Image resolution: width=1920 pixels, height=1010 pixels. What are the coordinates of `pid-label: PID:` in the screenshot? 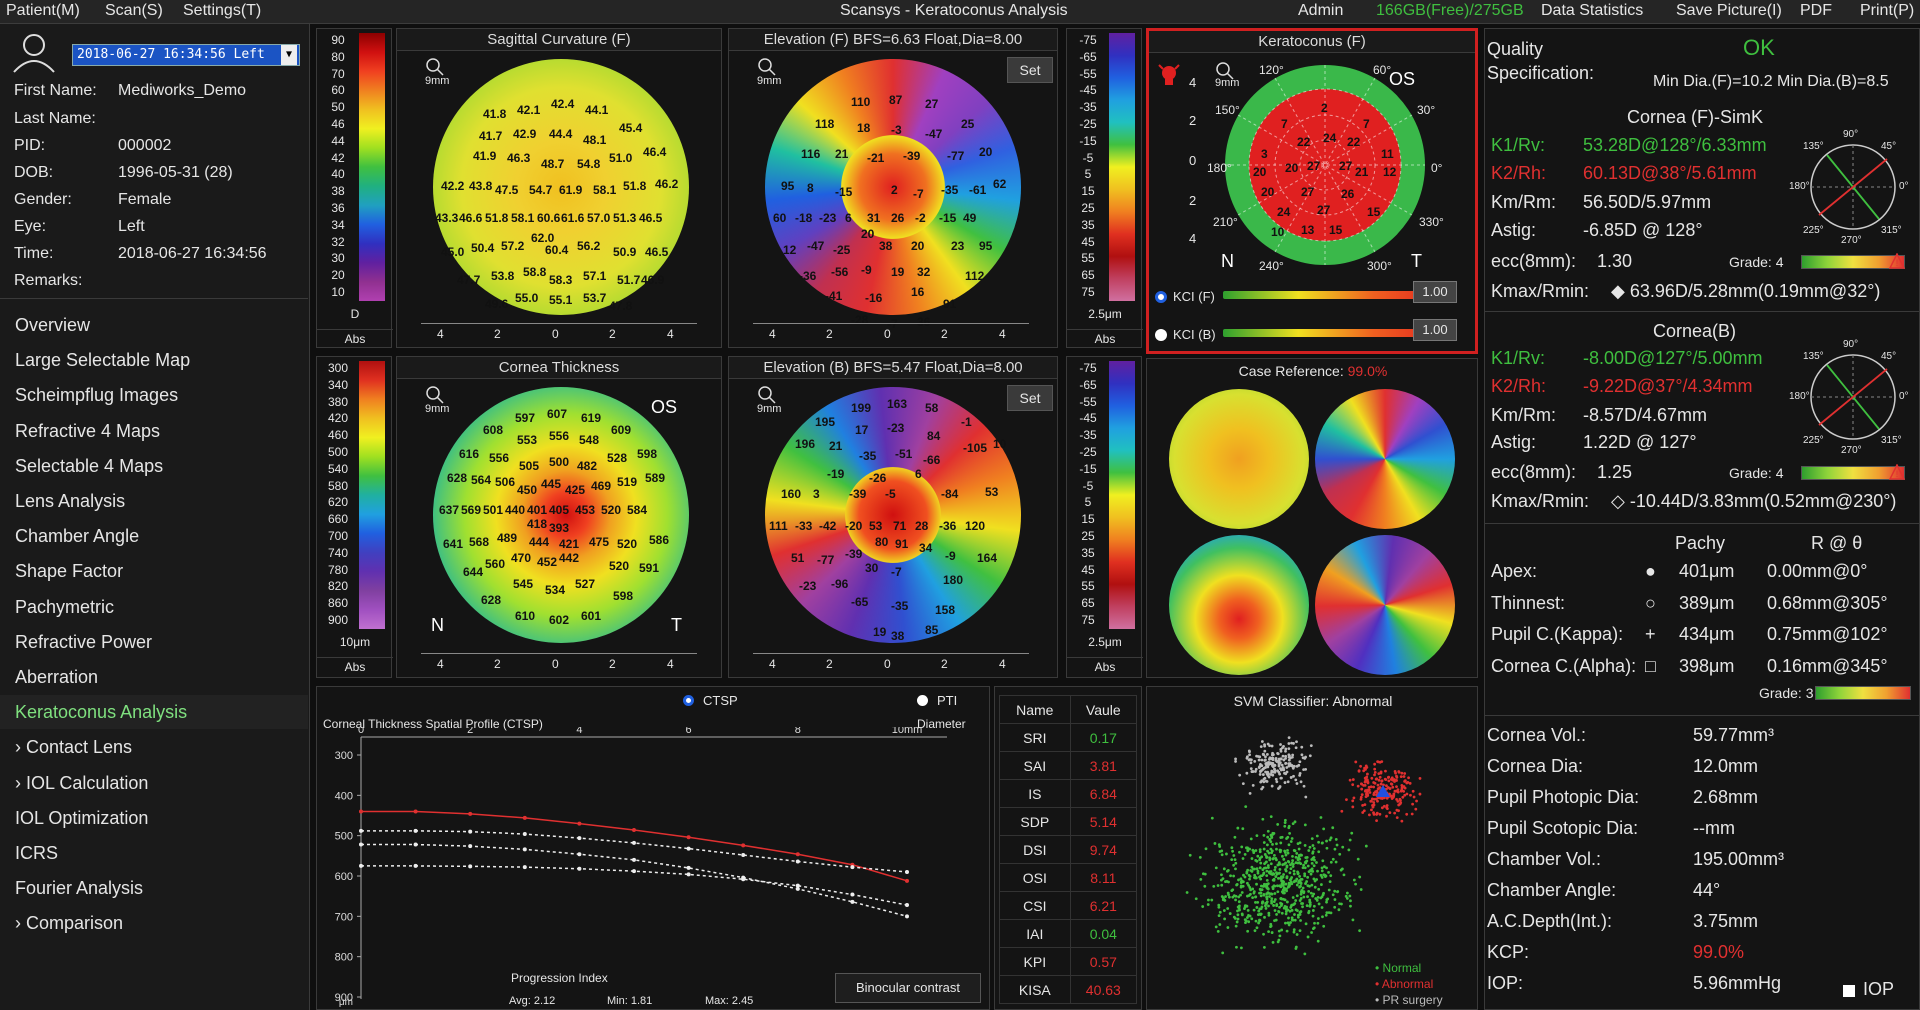 It's located at (30, 145).